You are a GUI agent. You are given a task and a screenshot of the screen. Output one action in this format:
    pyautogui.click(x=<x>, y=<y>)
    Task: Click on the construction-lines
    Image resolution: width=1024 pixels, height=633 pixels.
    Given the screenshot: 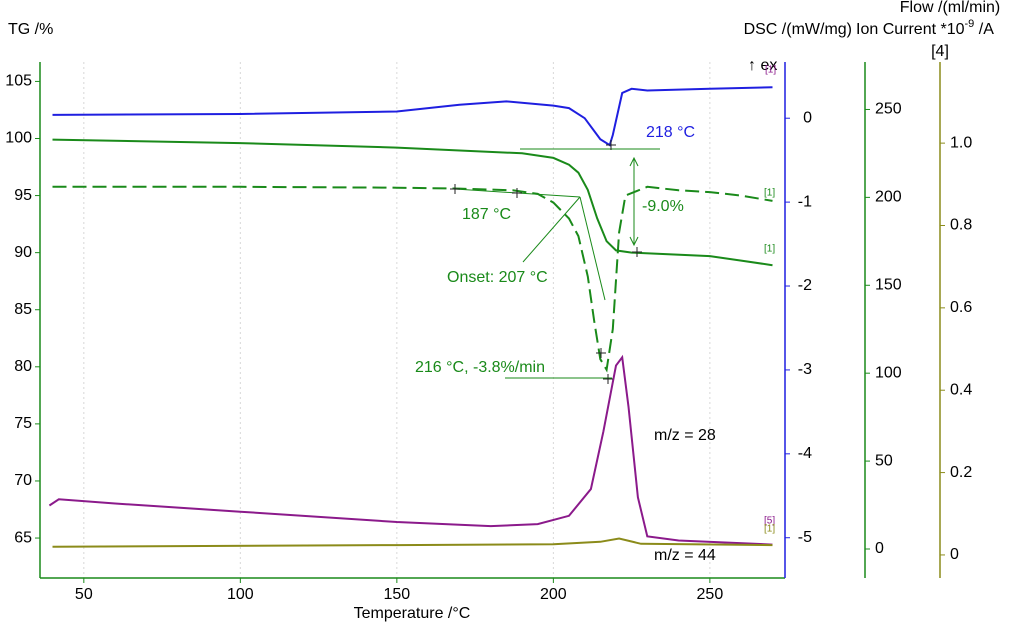 What is the action you would take?
    pyautogui.click(x=555, y=262)
    